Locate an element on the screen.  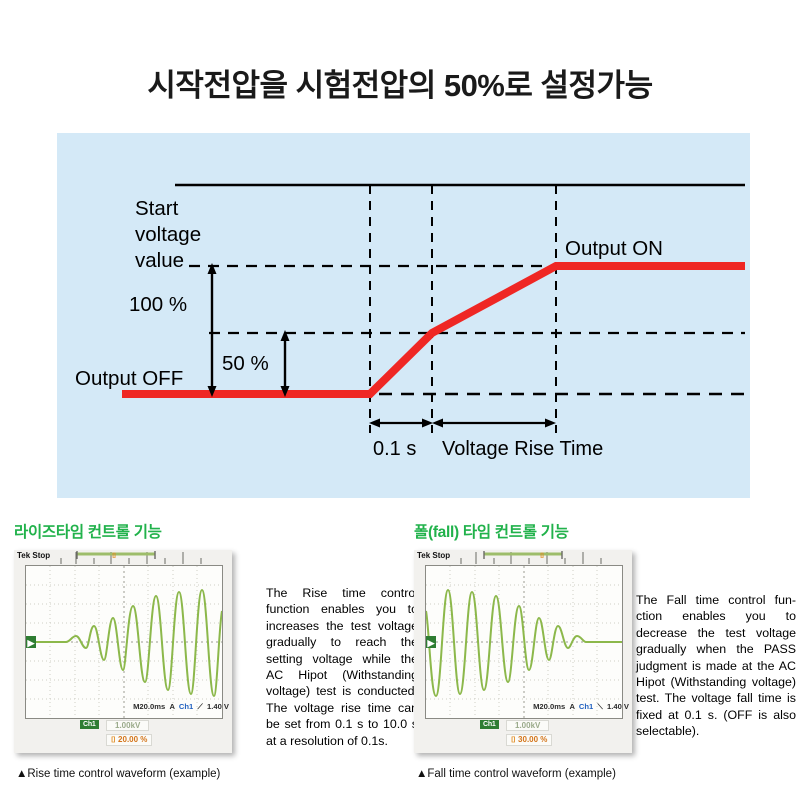
dimension-100-percent is located at coordinates (212, 330).